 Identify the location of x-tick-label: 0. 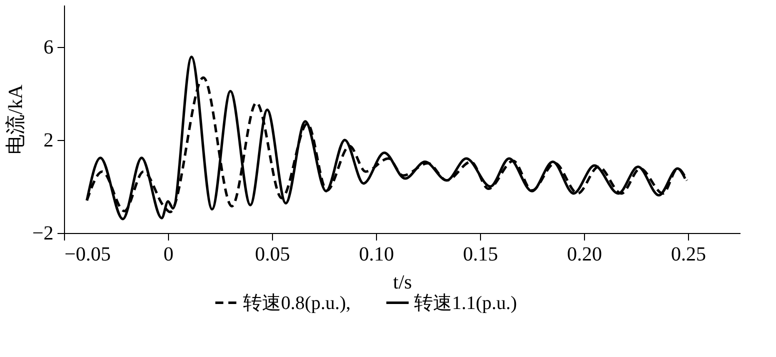
(169, 255).